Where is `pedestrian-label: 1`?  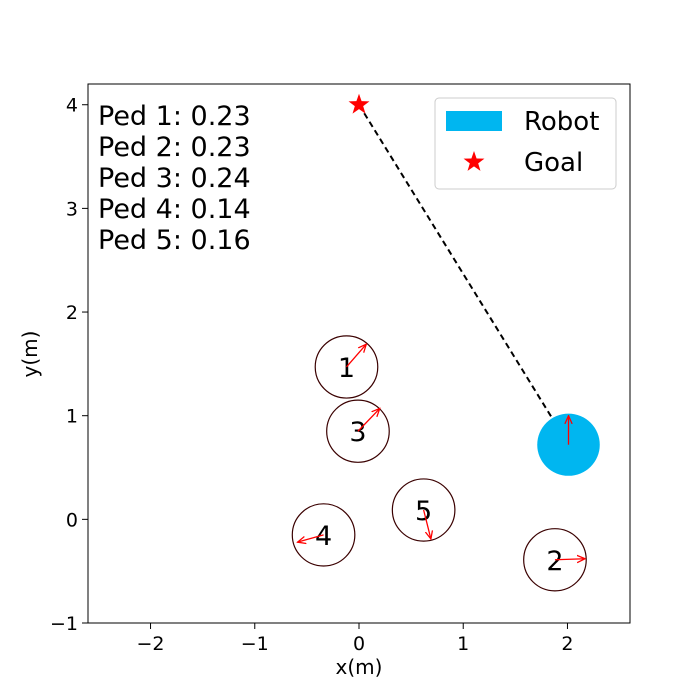 pedestrian-label: 1 is located at coordinates (346, 368).